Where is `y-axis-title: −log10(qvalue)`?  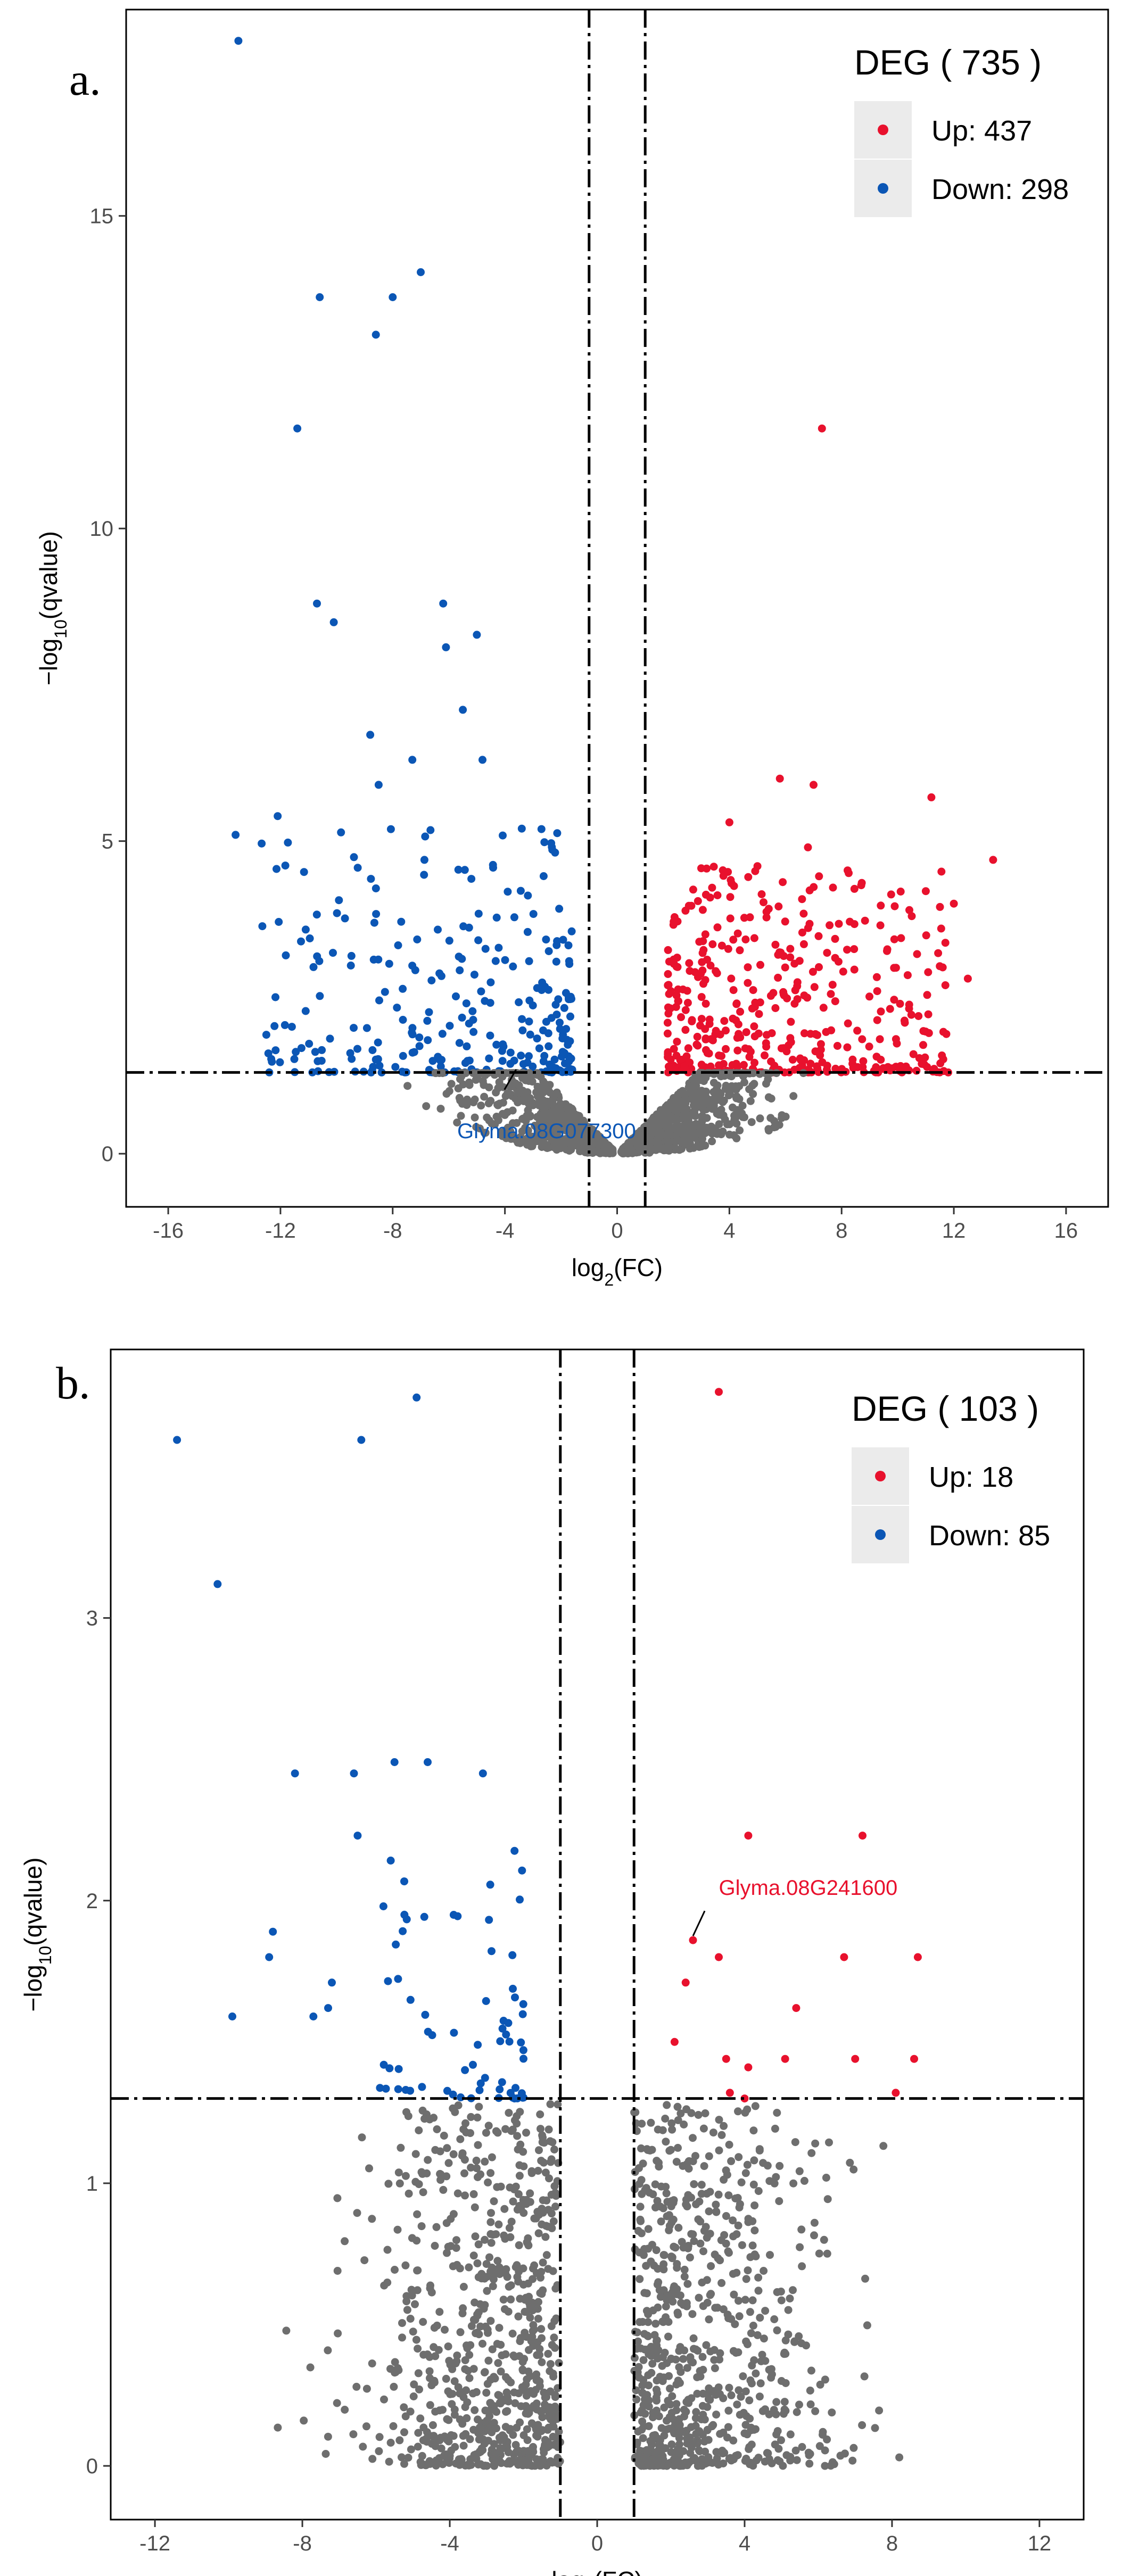
y-axis-title: −log10(qvalue) is located at coordinates (37, 1934).